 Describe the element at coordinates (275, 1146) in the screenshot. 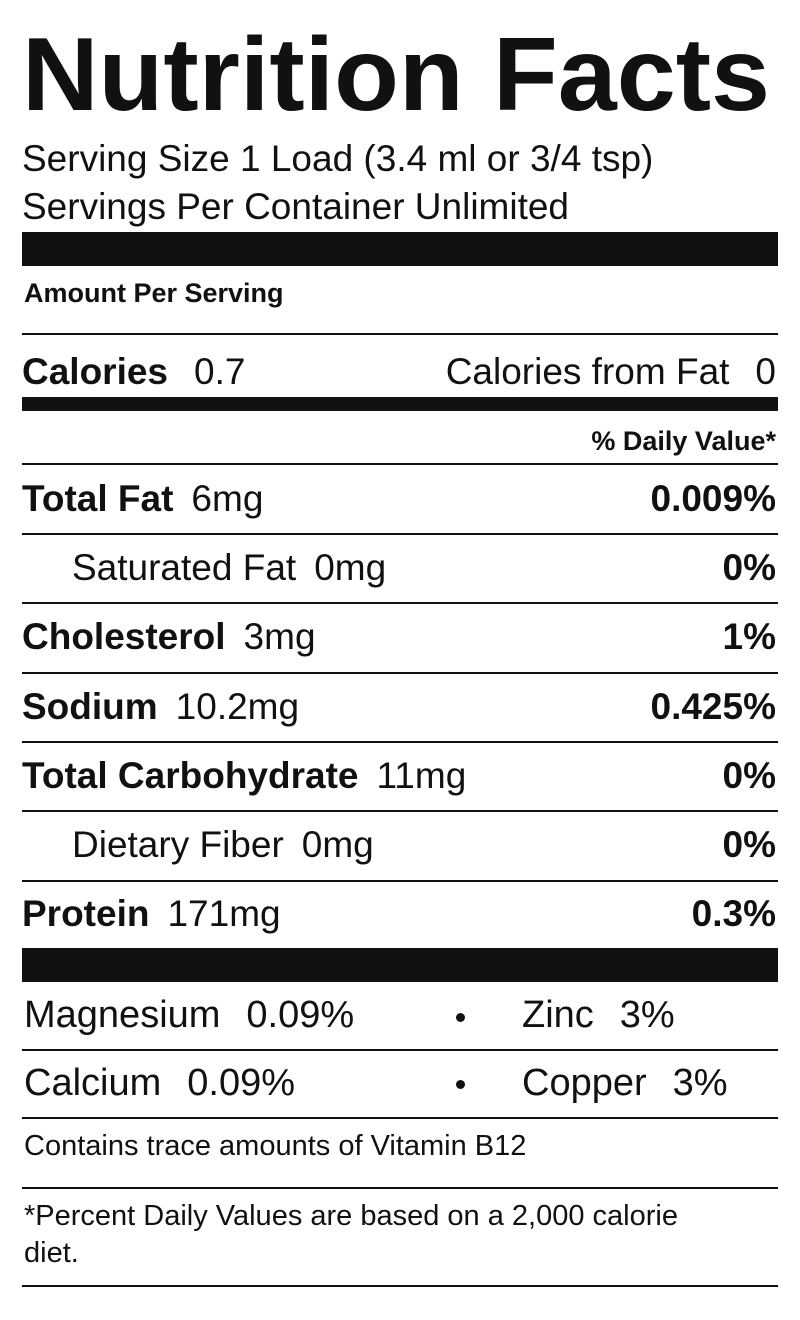

I see `note: Contains trace amounts of Vitamin B12` at that location.